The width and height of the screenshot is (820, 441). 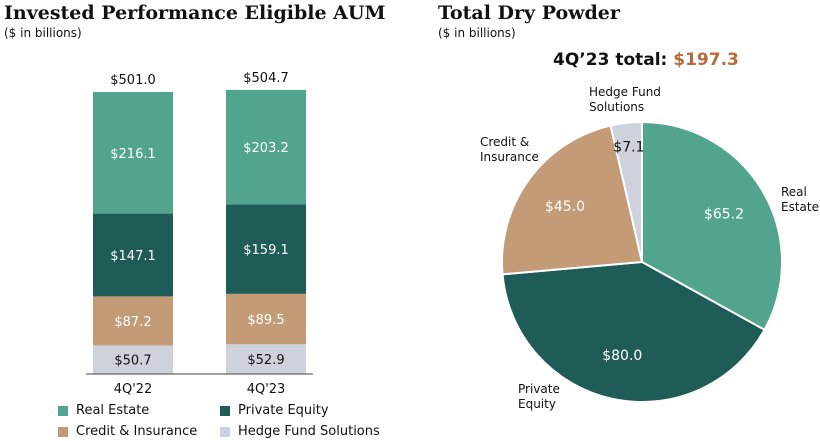 What do you see at coordinates (626, 191) in the screenshot?
I see `pie-slice-hedge-fund-solutions` at bounding box center [626, 191].